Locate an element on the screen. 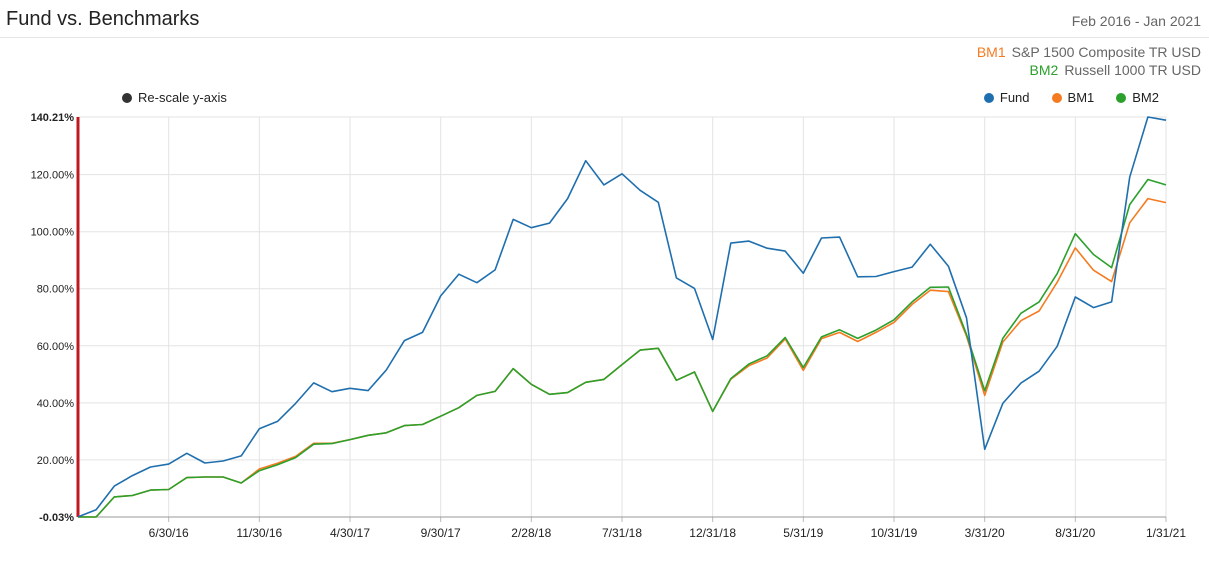  x-tick-label: 6/30/16 is located at coordinates (169, 533).